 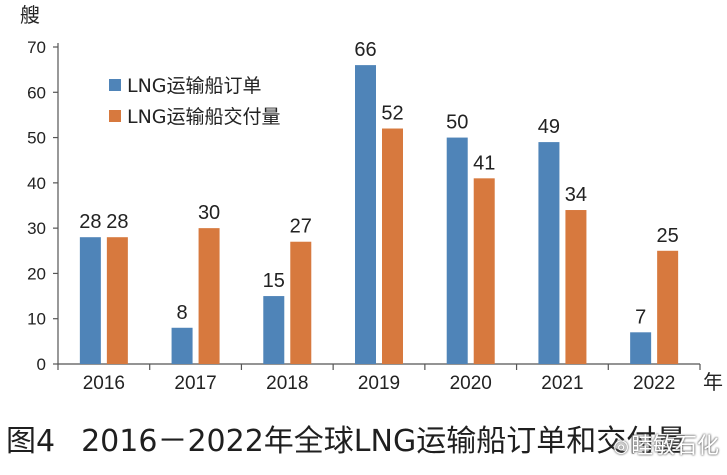 What do you see at coordinates (392, 114) in the screenshot?
I see `data-label: 52` at bounding box center [392, 114].